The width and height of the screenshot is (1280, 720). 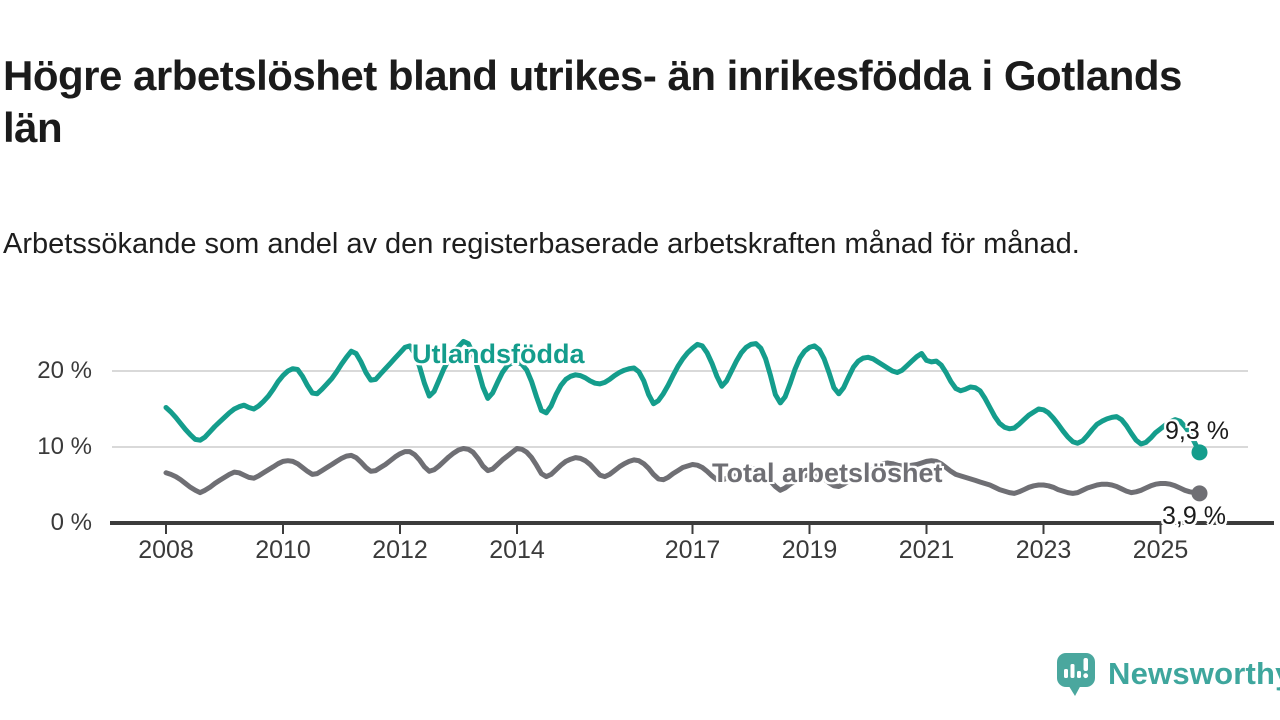 What do you see at coordinates (827, 473) in the screenshot?
I see `series-label-total-arbetsloshet: Total arbetslöshet` at bounding box center [827, 473].